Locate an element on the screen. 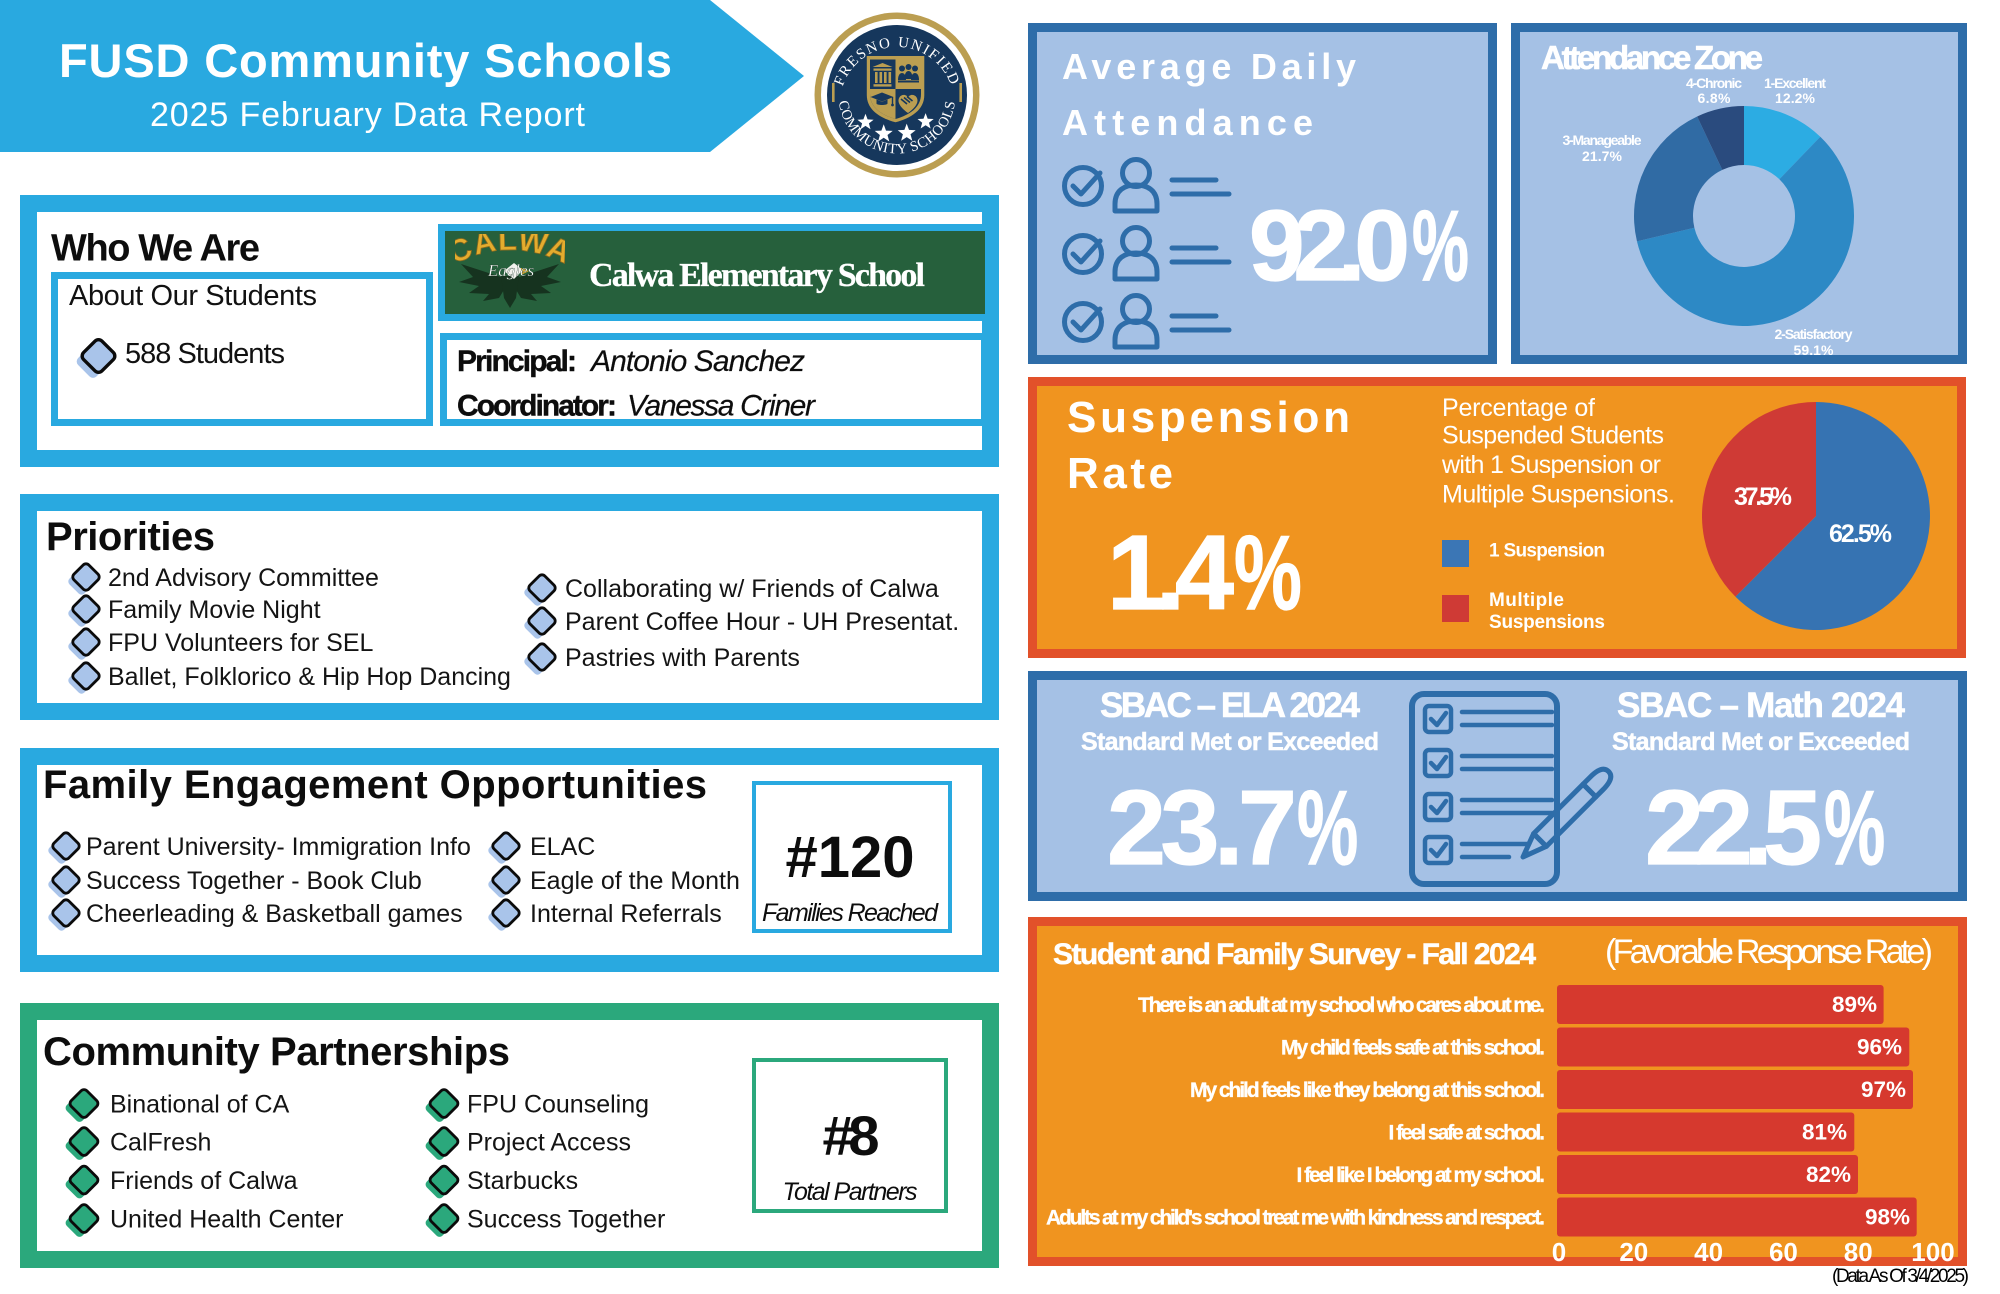 The image size is (2000, 1294). svg-text:Collaborating w/ Friends of Ca: Collaborating w/ Friends of Calwa is located at coordinates (752, 589).